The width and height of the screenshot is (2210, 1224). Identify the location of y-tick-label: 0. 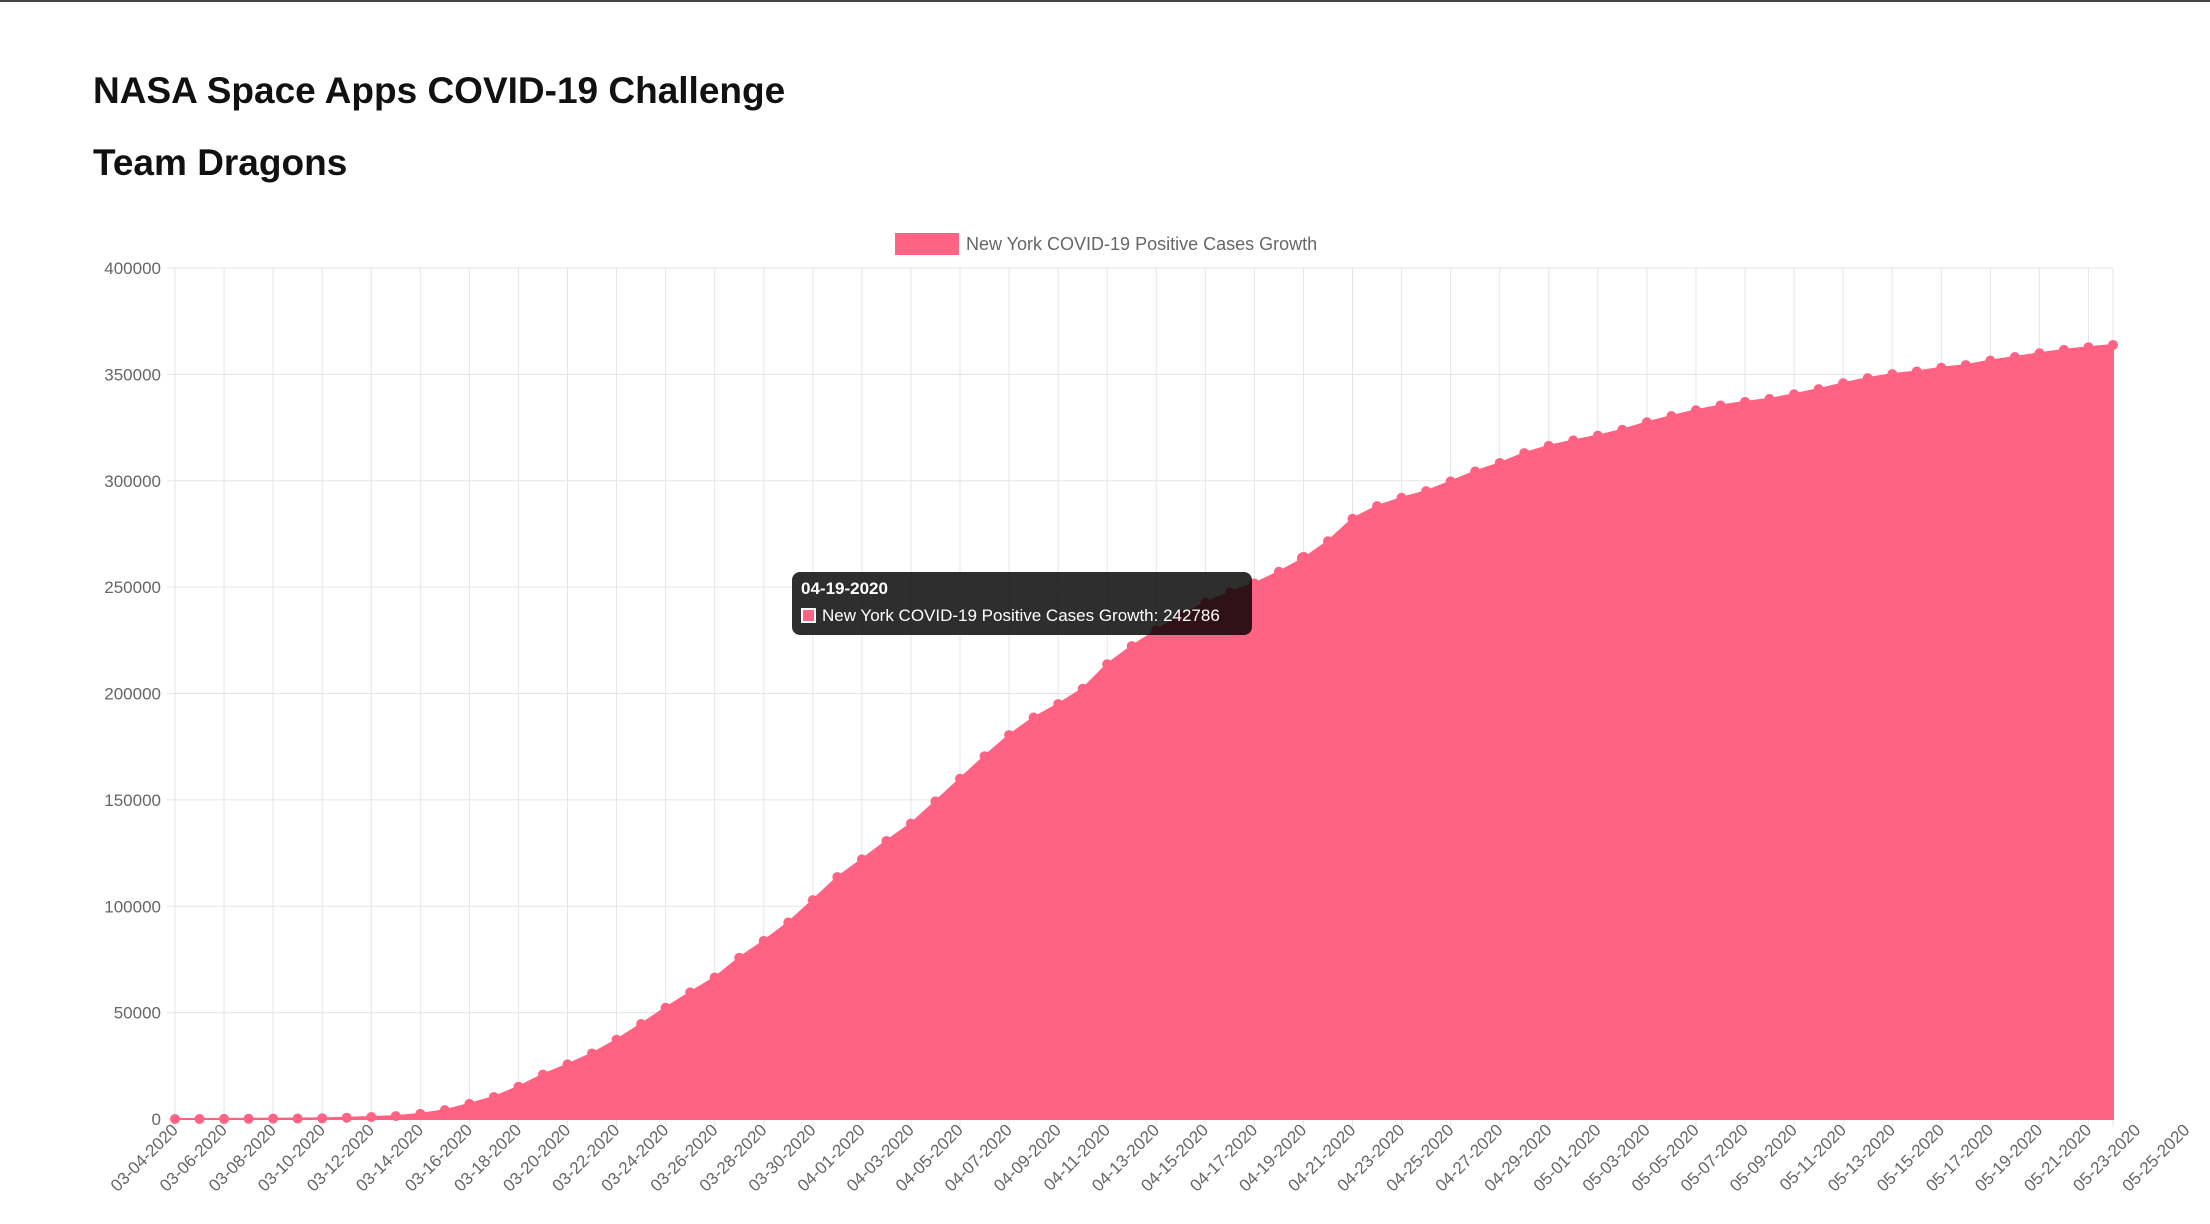
(156, 1119).